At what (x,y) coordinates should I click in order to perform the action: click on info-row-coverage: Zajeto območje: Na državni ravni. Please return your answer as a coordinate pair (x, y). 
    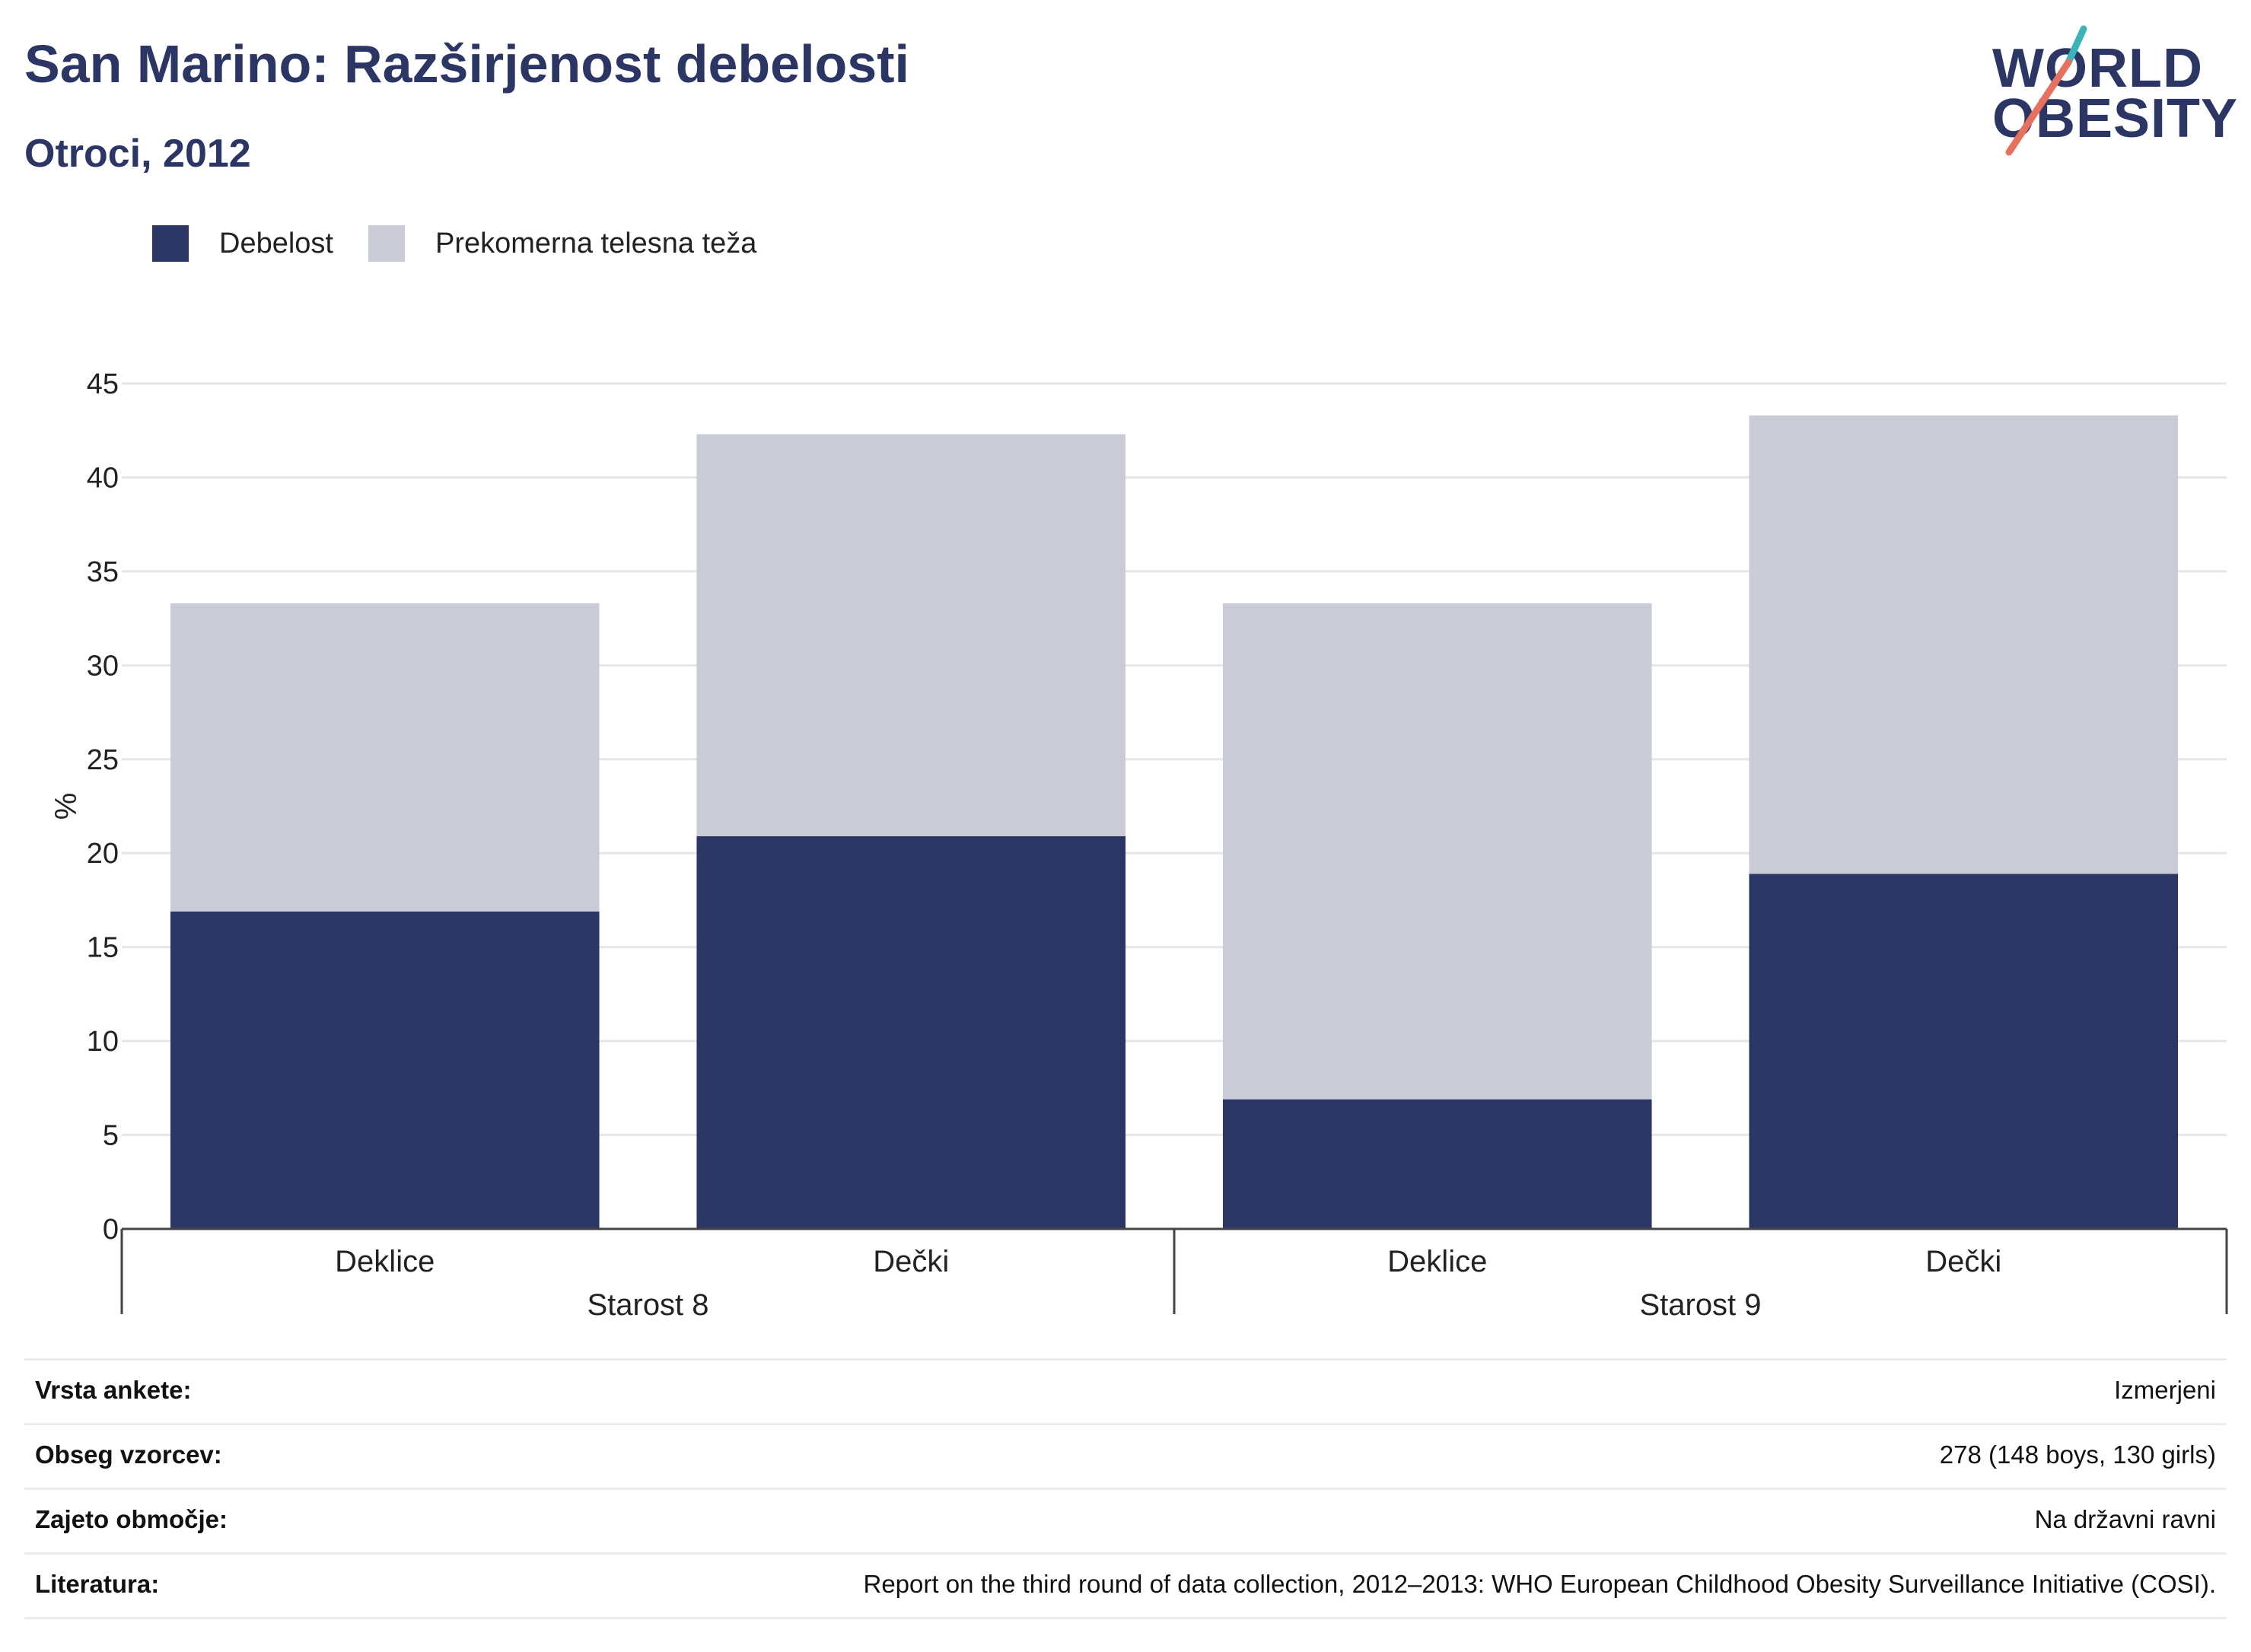
    Looking at the image, I should click on (1125, 1520).